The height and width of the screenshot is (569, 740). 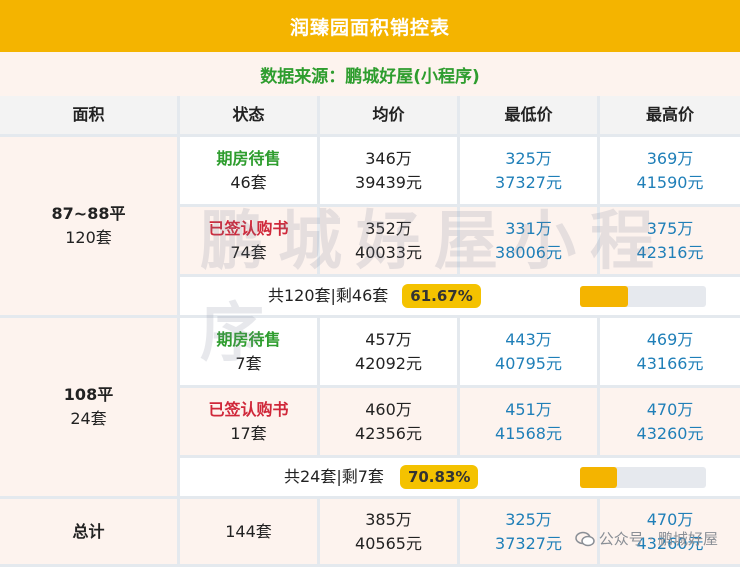 What do you see at coordinates (528, 433) in the screenshot?
I see `min-unit: 41568元` at bounding box center [528, 433].